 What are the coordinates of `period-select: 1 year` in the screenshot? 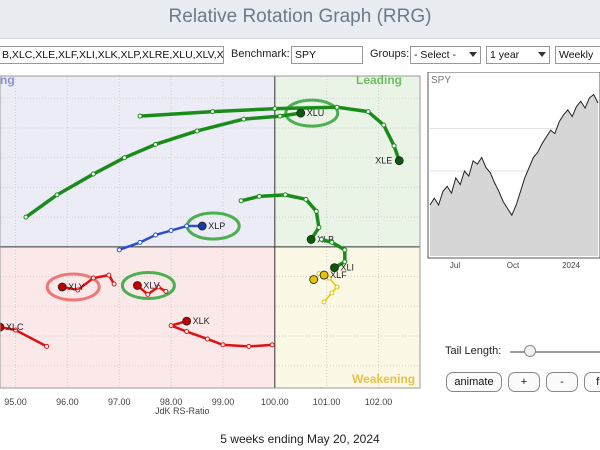 It's located at (518, 55).